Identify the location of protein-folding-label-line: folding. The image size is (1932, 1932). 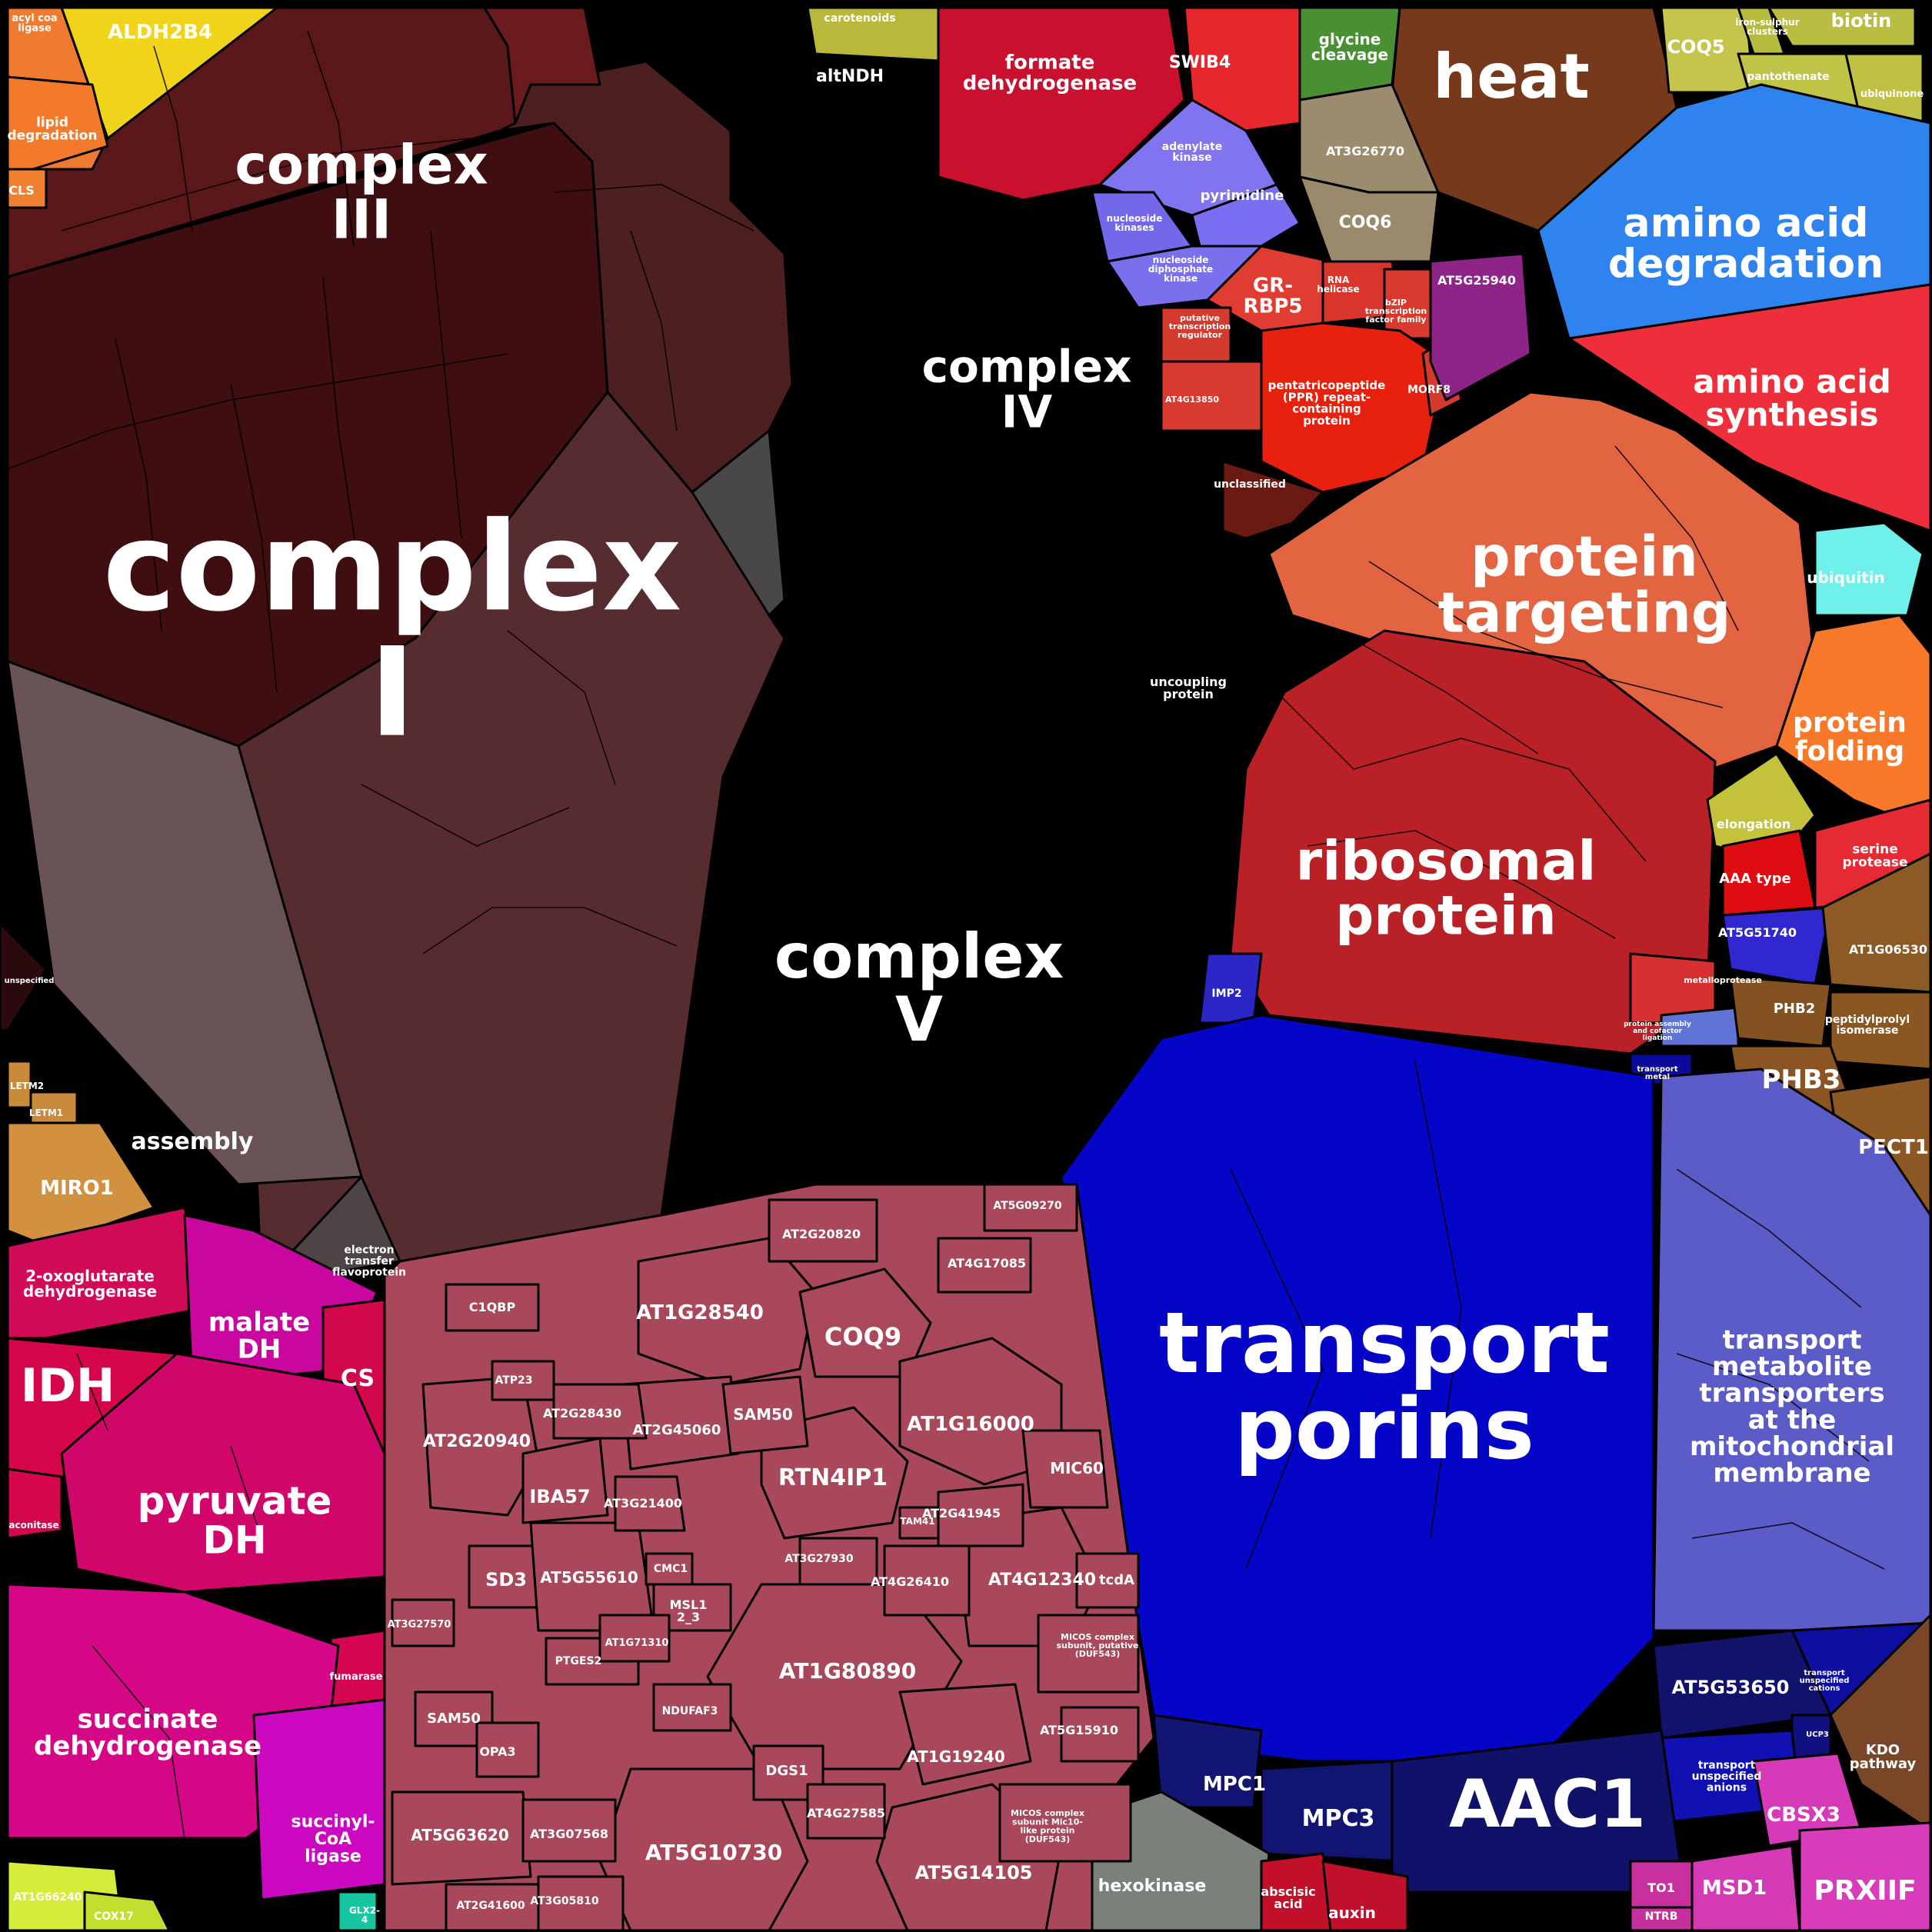
(1849, 751).